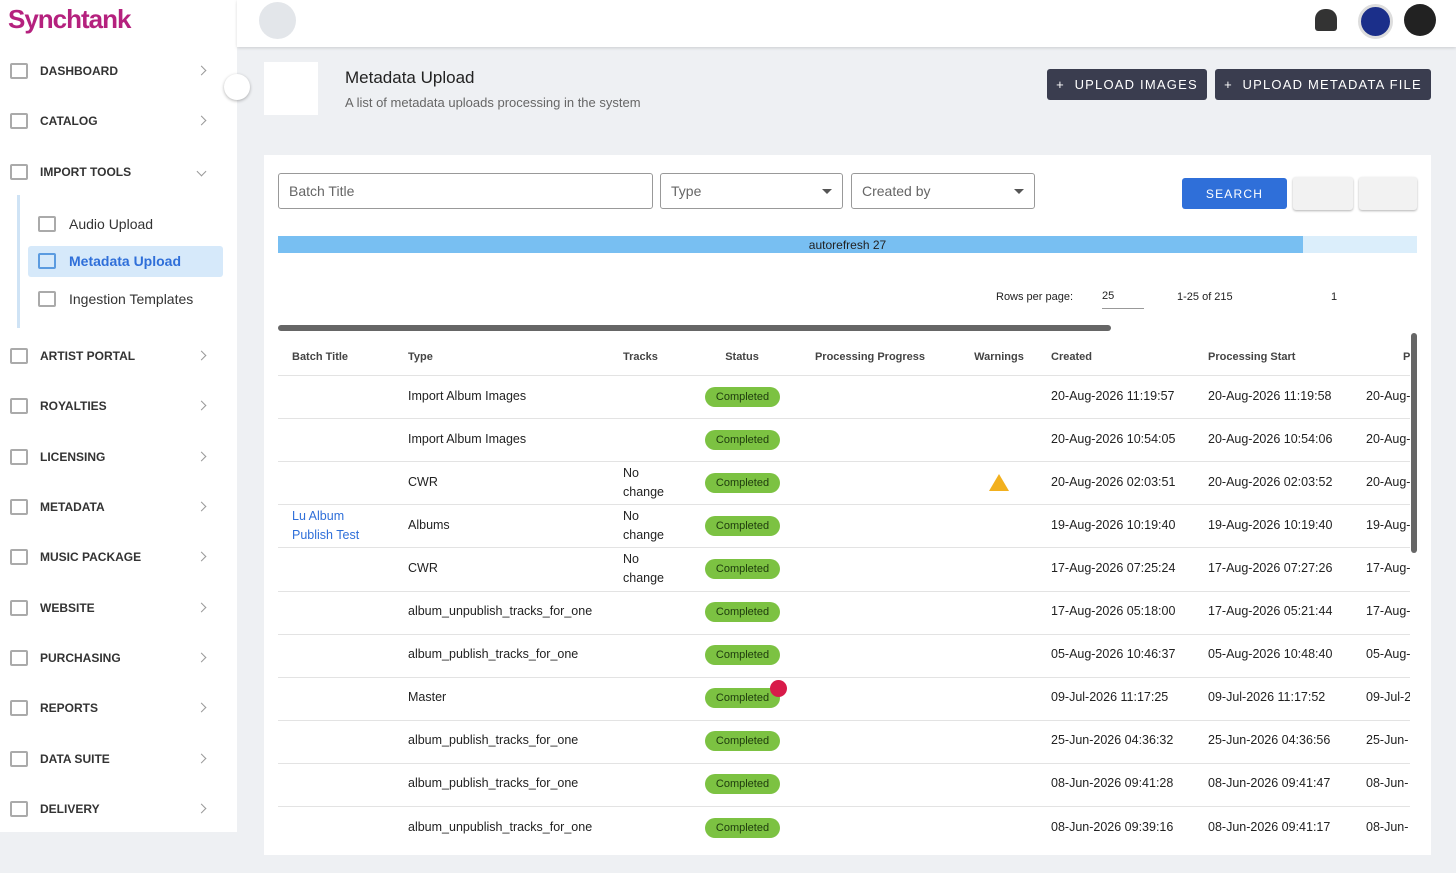 The height and width of the screenshot is (873, 1456). I want to click on table-cell: 05-Aug-, so click(1388, 654).